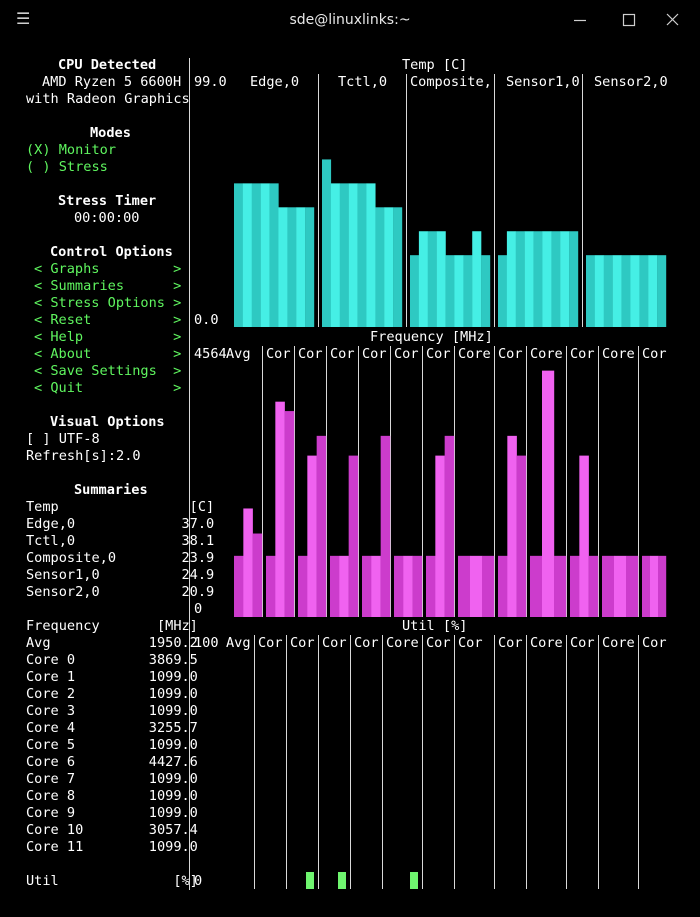  Describe the element at coordinates (112, 728) in the screenshot. I see `freq-summary-row: Core 4 3255.7` at that location.